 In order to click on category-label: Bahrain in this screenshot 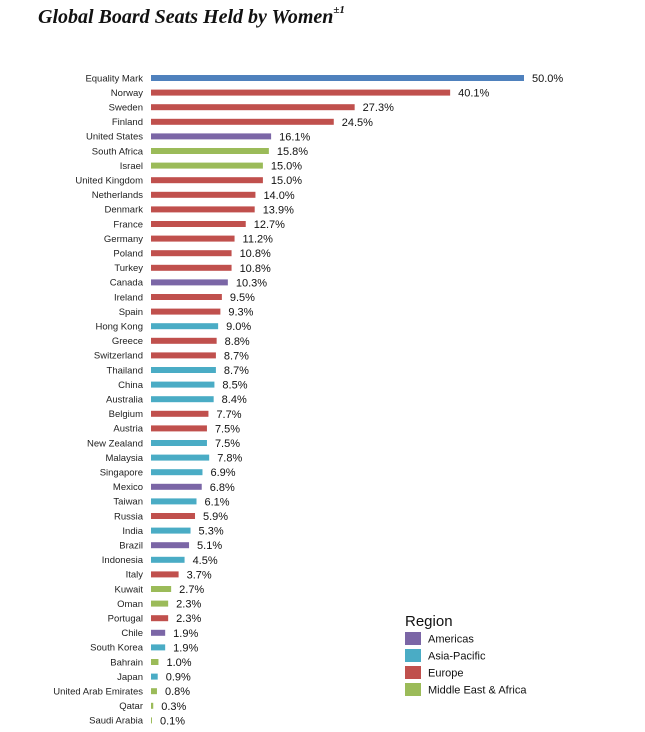, I will do `click(126, 662)`.